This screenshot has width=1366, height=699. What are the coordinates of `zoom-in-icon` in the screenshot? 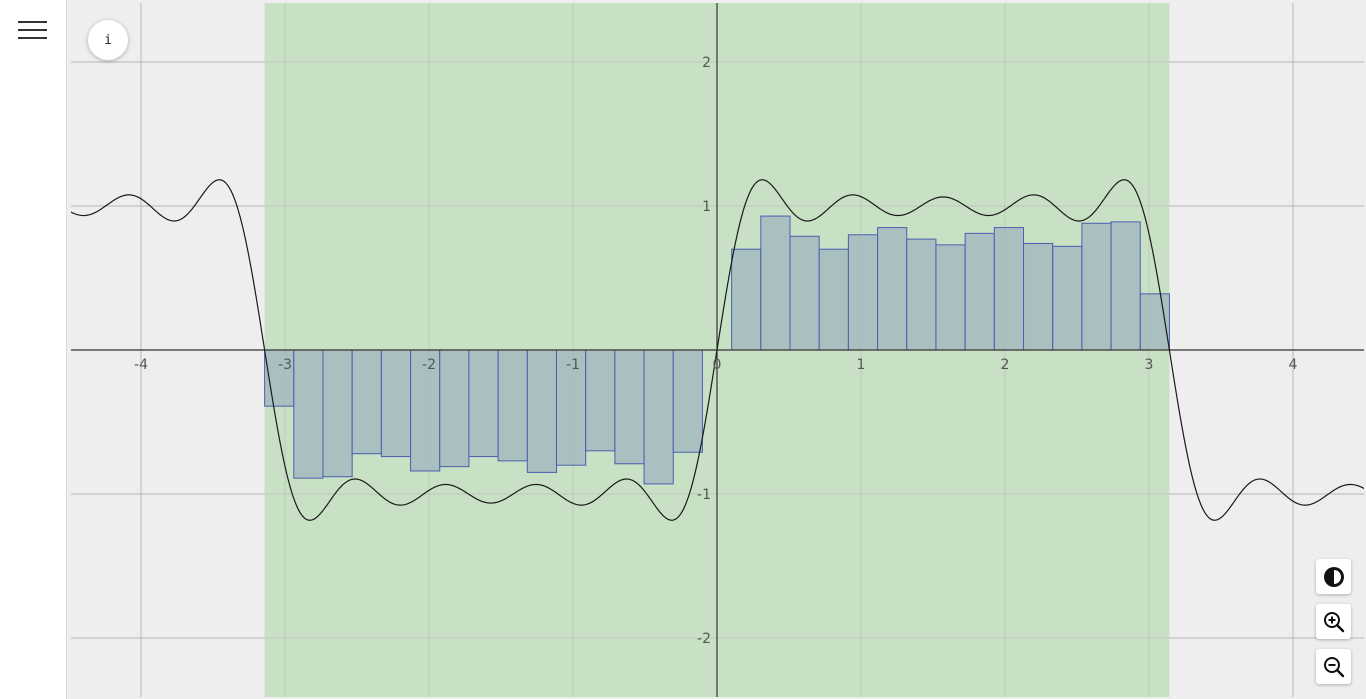 It's located at (1333, 621).